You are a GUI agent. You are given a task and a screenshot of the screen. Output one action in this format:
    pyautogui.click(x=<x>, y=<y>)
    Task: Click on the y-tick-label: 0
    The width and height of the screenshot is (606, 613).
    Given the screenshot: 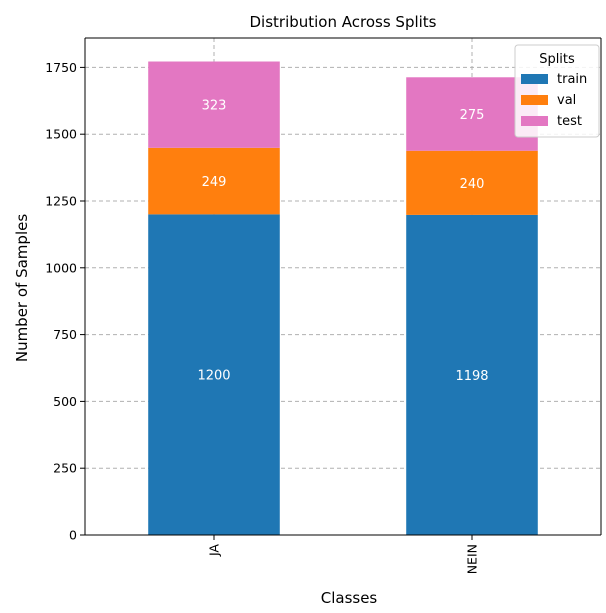 What is the action you would take?
    pyautogui.click(x=73, y=535)
    